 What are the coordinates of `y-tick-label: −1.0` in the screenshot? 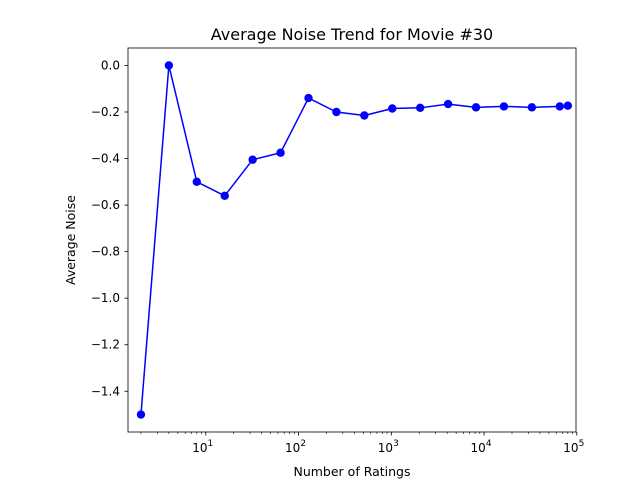 It's located at (105, 298).